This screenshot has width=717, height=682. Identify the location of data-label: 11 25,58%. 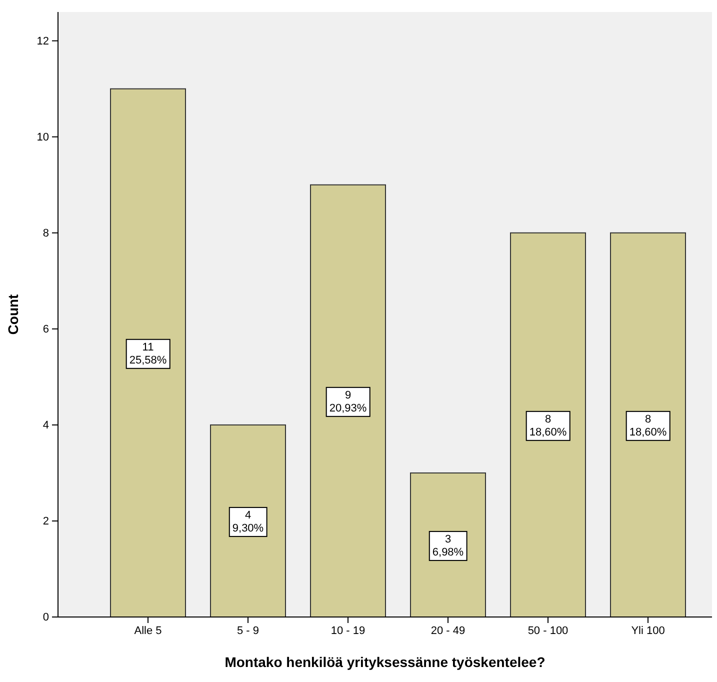
(148, 353).